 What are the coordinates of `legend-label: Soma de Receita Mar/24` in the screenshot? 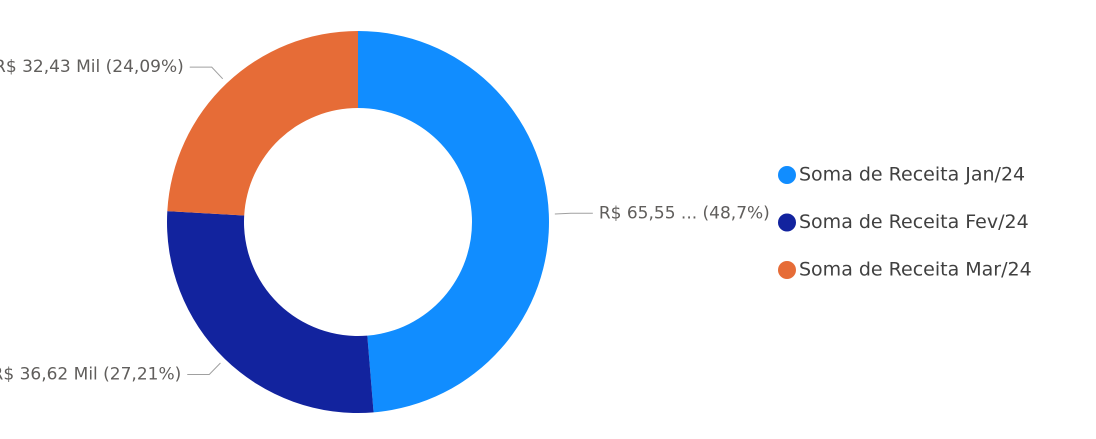 It's located at (915, 270).